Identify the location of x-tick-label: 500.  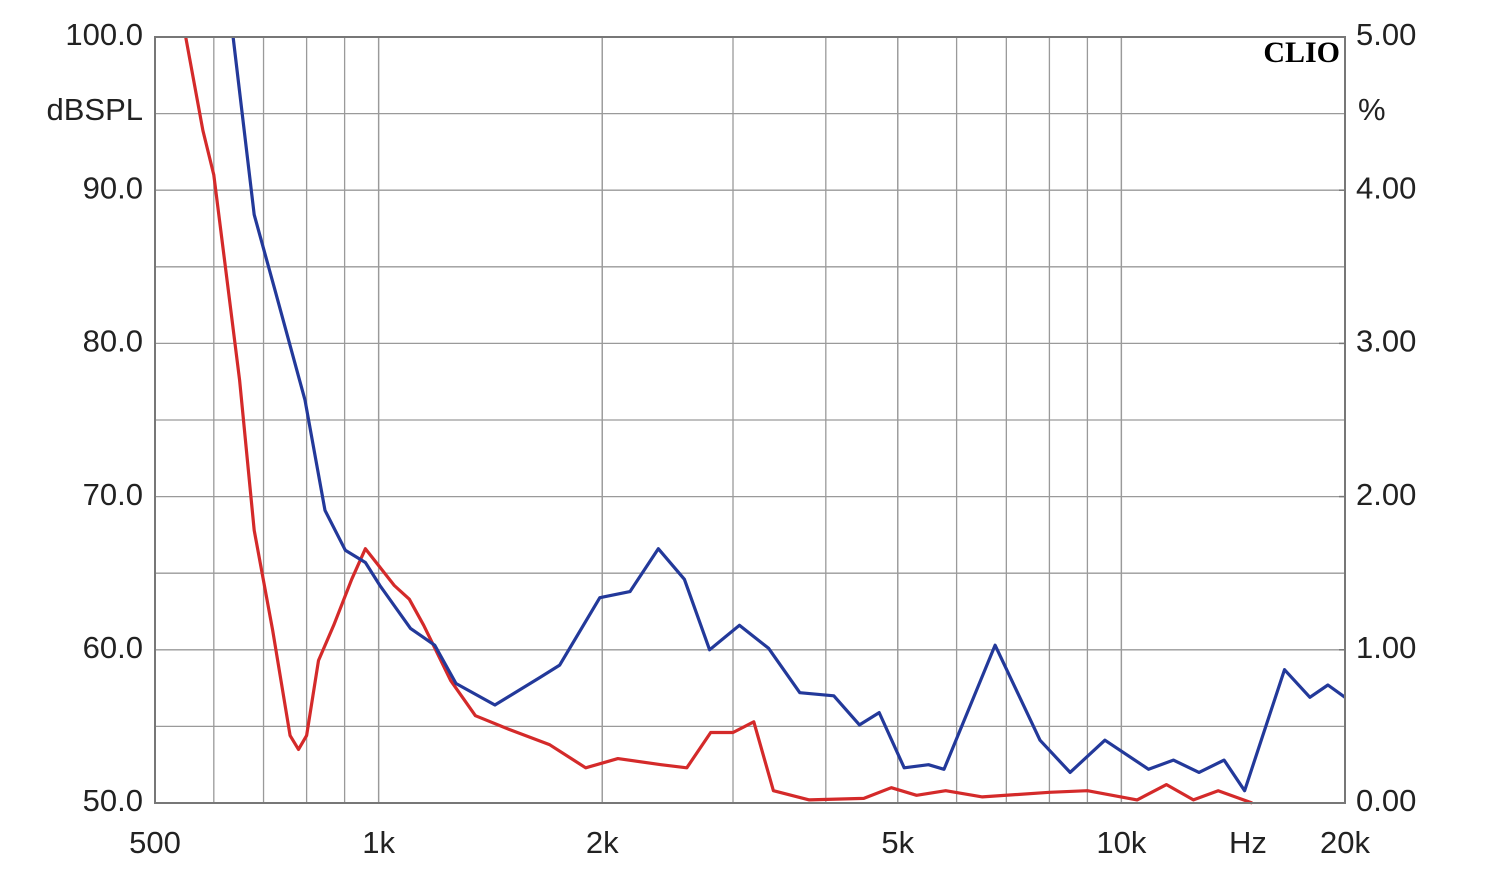
(155, 842).